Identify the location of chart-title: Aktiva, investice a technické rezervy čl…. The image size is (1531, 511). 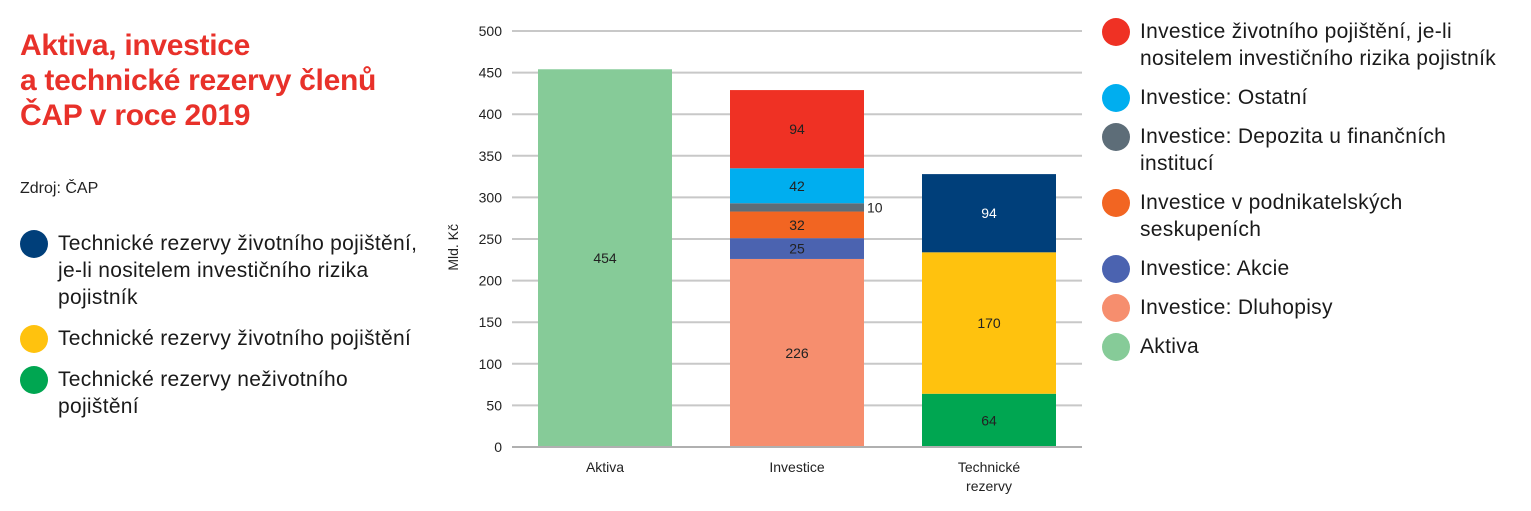
(198, 80).